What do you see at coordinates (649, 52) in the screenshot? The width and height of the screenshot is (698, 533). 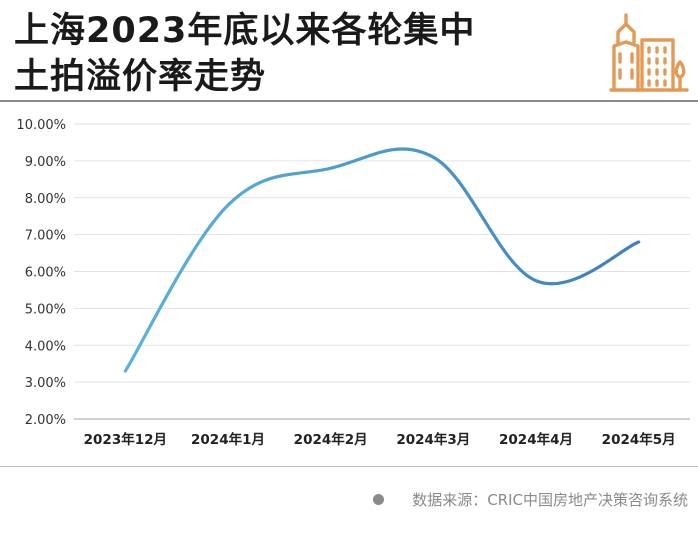 I see `city-buildings-icon` at bounding box center [649, 52].